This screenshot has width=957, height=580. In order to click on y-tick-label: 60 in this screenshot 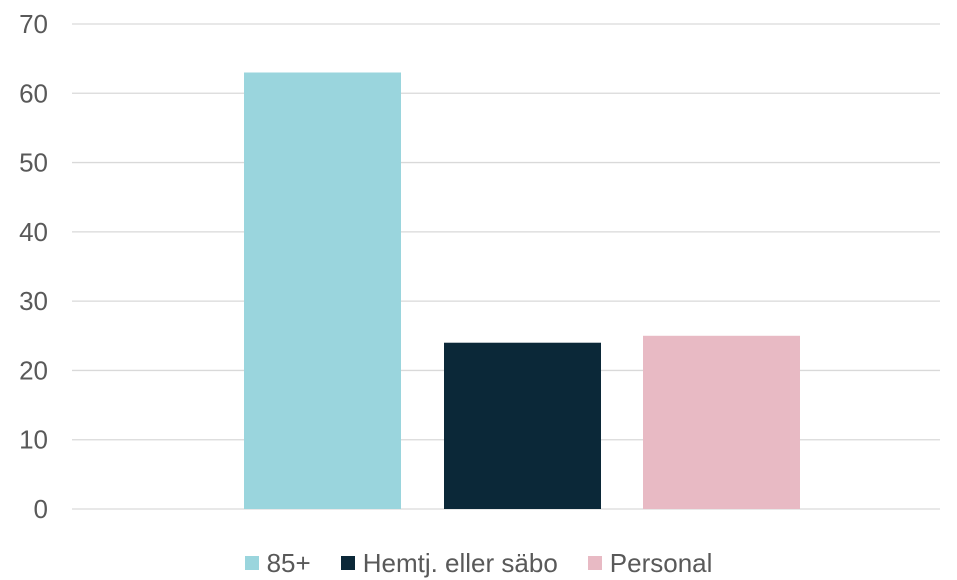, I will do `click(33, 93)`.